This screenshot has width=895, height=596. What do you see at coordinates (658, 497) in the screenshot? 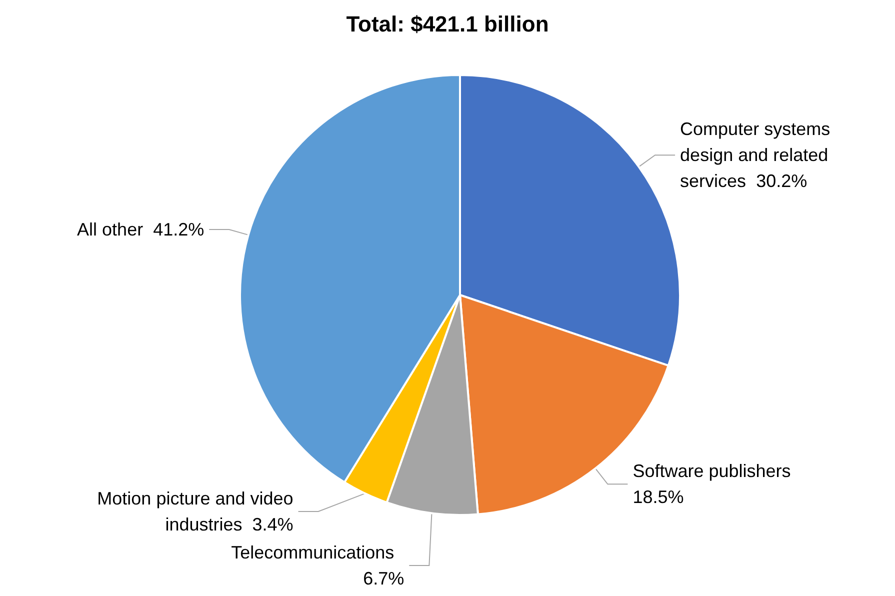
I see `data-label: 18.5%` at bounding box center [658, 497].